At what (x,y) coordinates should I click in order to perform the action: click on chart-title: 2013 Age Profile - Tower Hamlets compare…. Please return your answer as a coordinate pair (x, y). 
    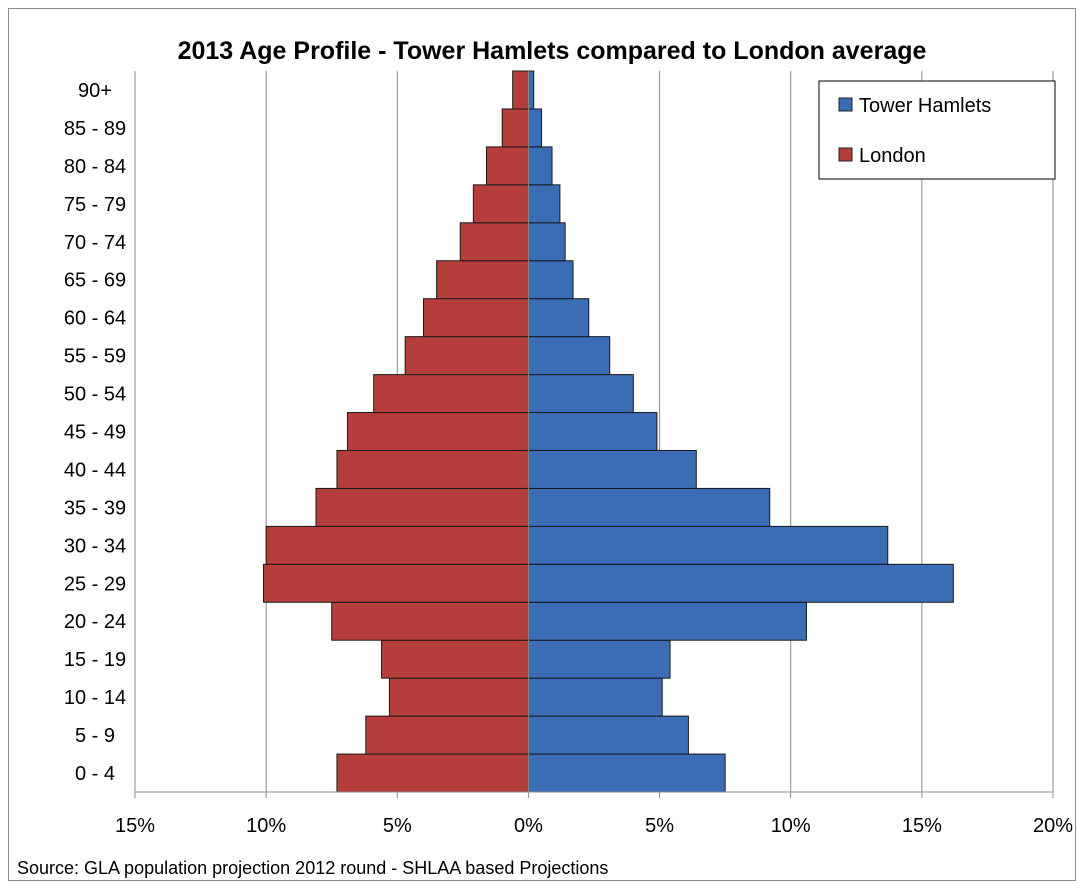
    Looking at the image, I should click on (552, 51).